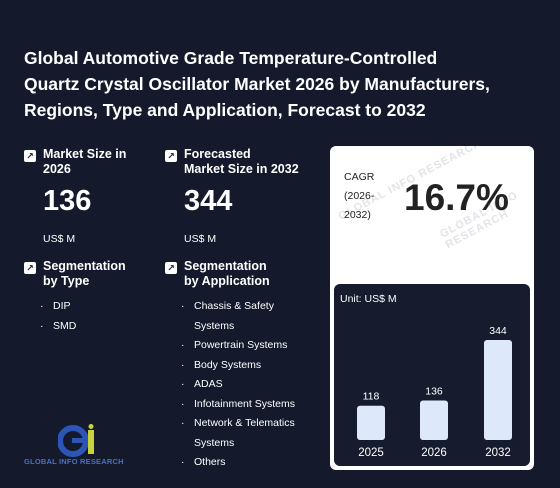  I want to click on application-list-item: Body Systems, so click(245, 366).